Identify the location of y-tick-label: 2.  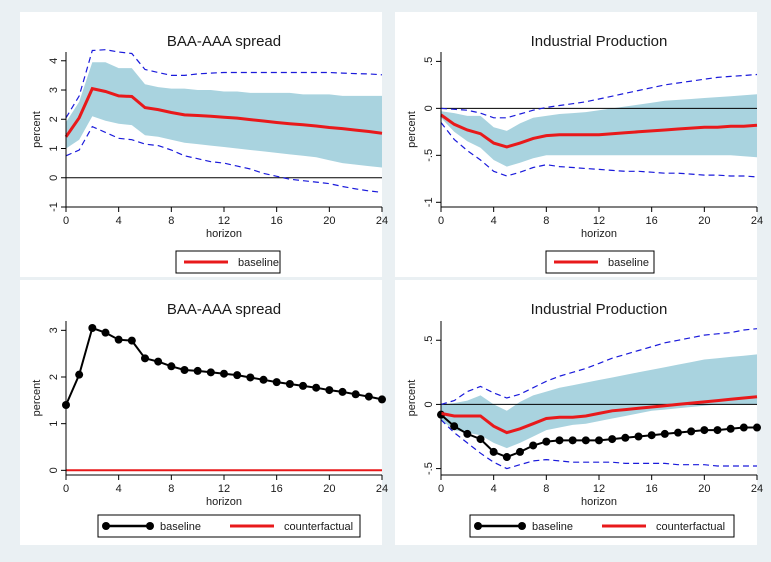
(54, 119).